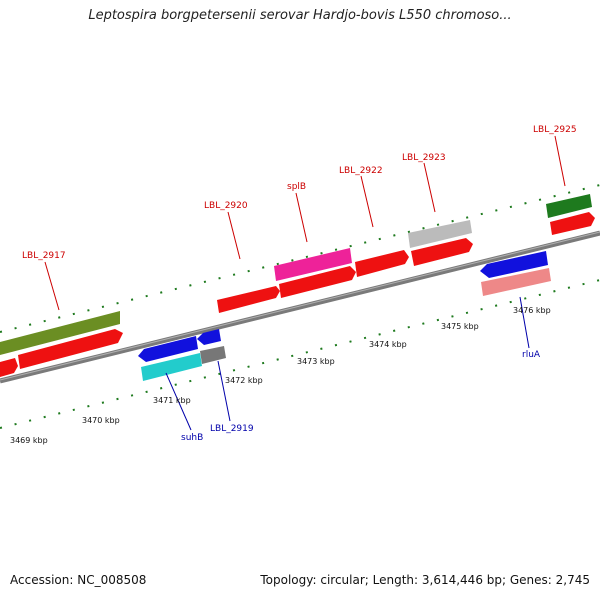 This screenshot has width=600, height=600. I want to click on gene-label-splb: splB, so click(296, 187).